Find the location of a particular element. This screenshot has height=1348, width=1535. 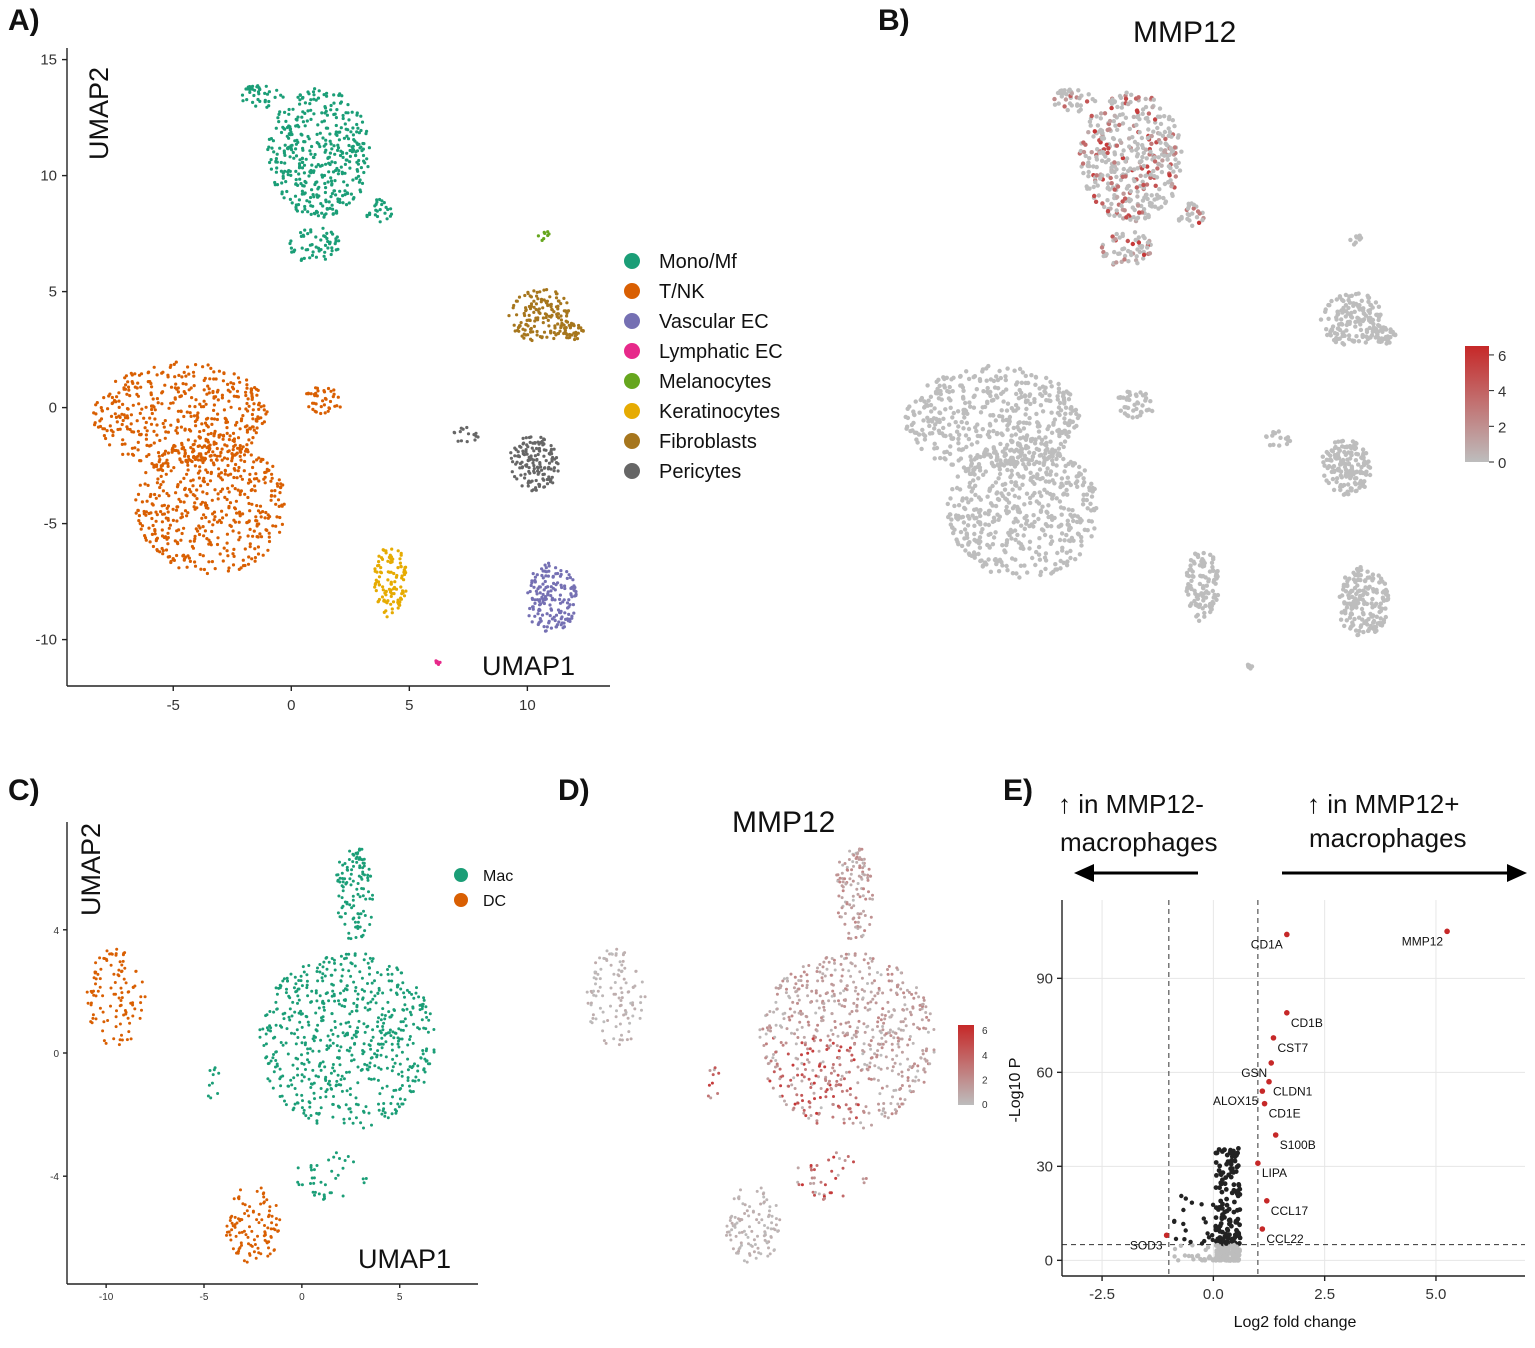

legend-label: Keratinocytes is located at coordinates (719, 412).